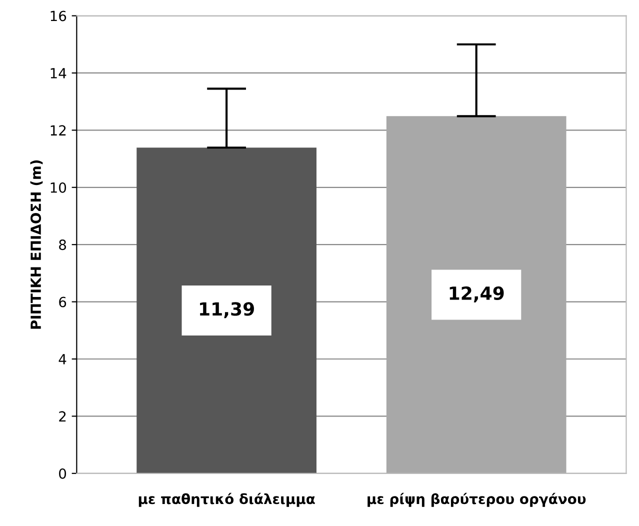 This screenshot has height=526, width=639. I want to click on y-axis-title: ΡΙΠΤΙΚΗ ΕΠΙΔΟΣΗ (m), so click(36, 244).